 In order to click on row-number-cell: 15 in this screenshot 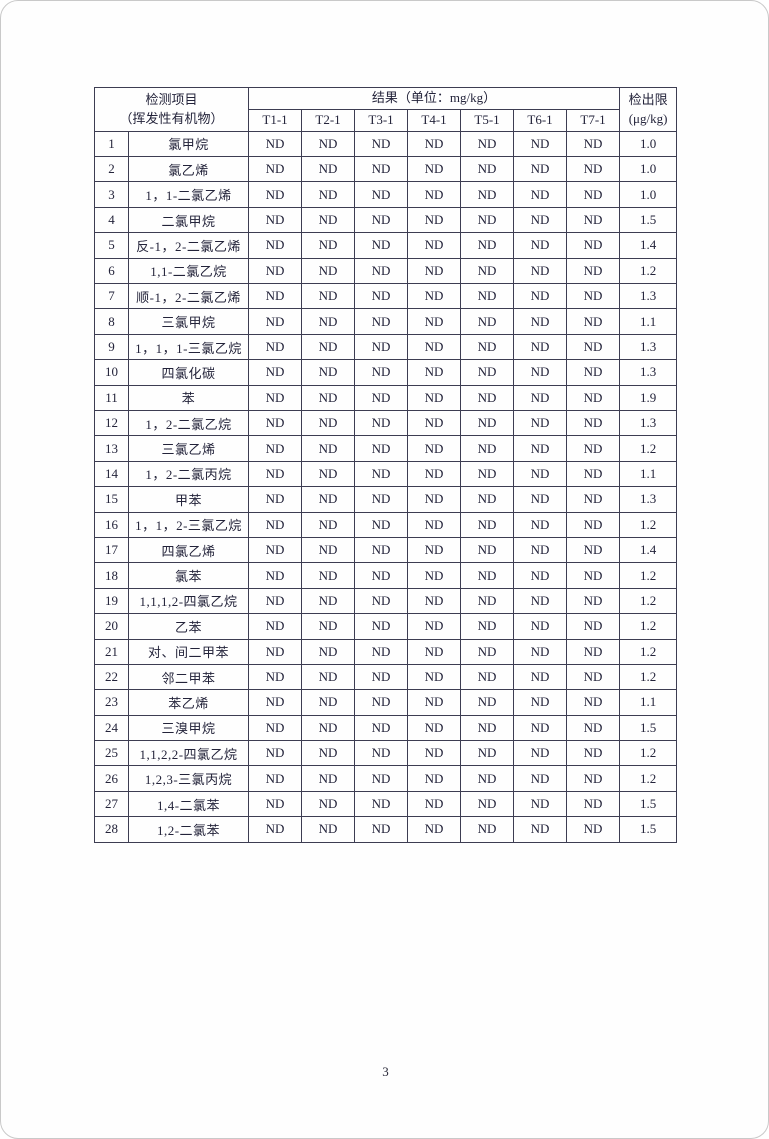, I will do `click(111, 499)`.